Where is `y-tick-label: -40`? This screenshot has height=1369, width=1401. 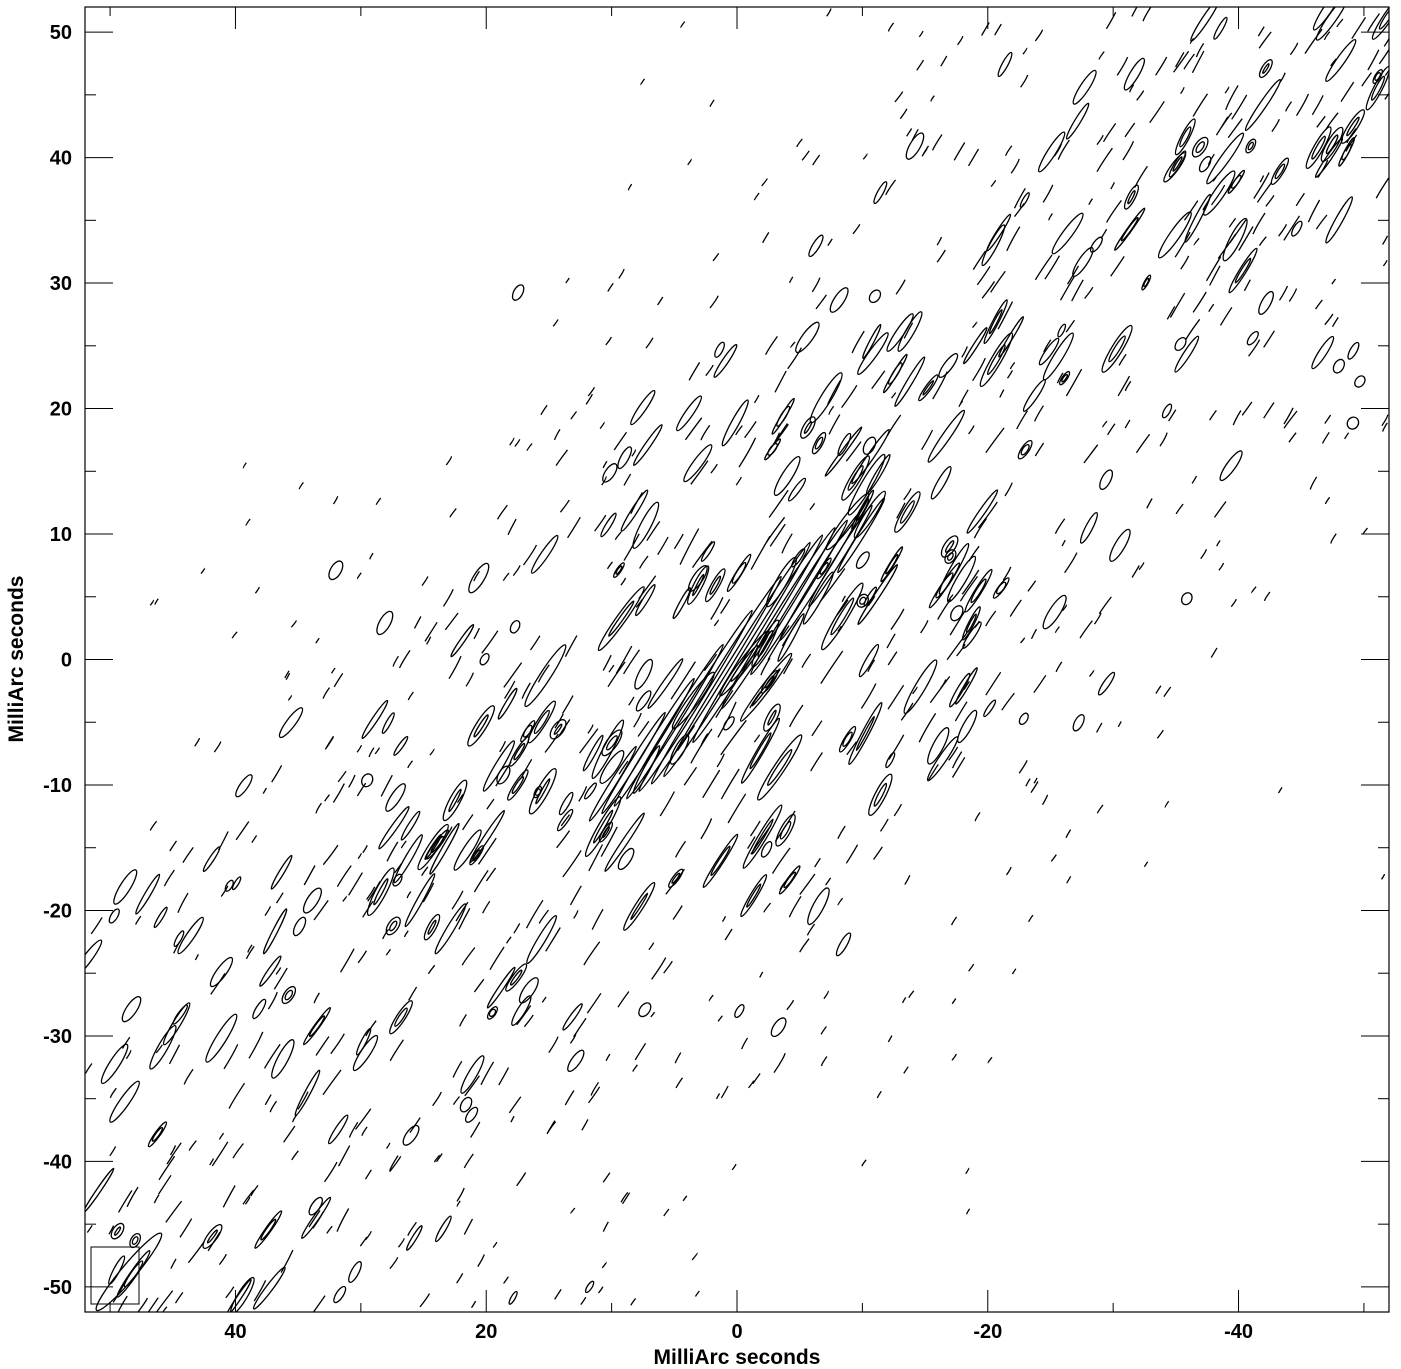
y-tick-label: -40 is located at coordinates (57, 1162).